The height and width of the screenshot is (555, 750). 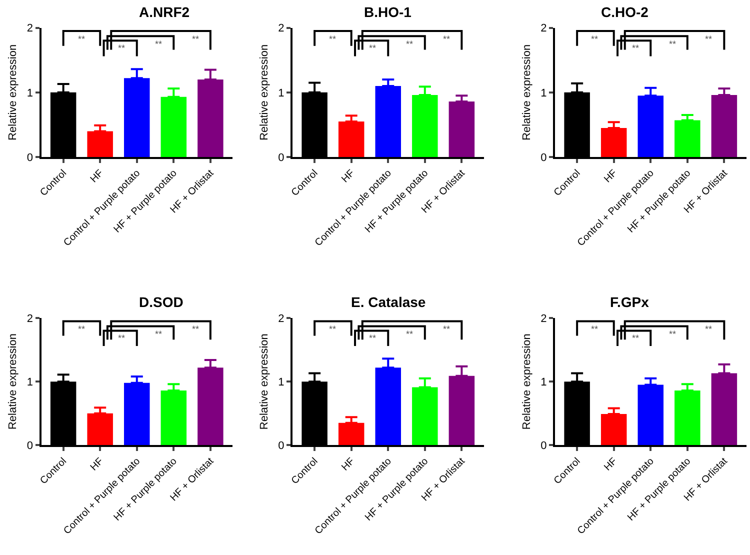 What do you see at coordinates (164, 12) in the screenshot?
I see `chart-title: A.NRF2` at bounding box center [164, 12].